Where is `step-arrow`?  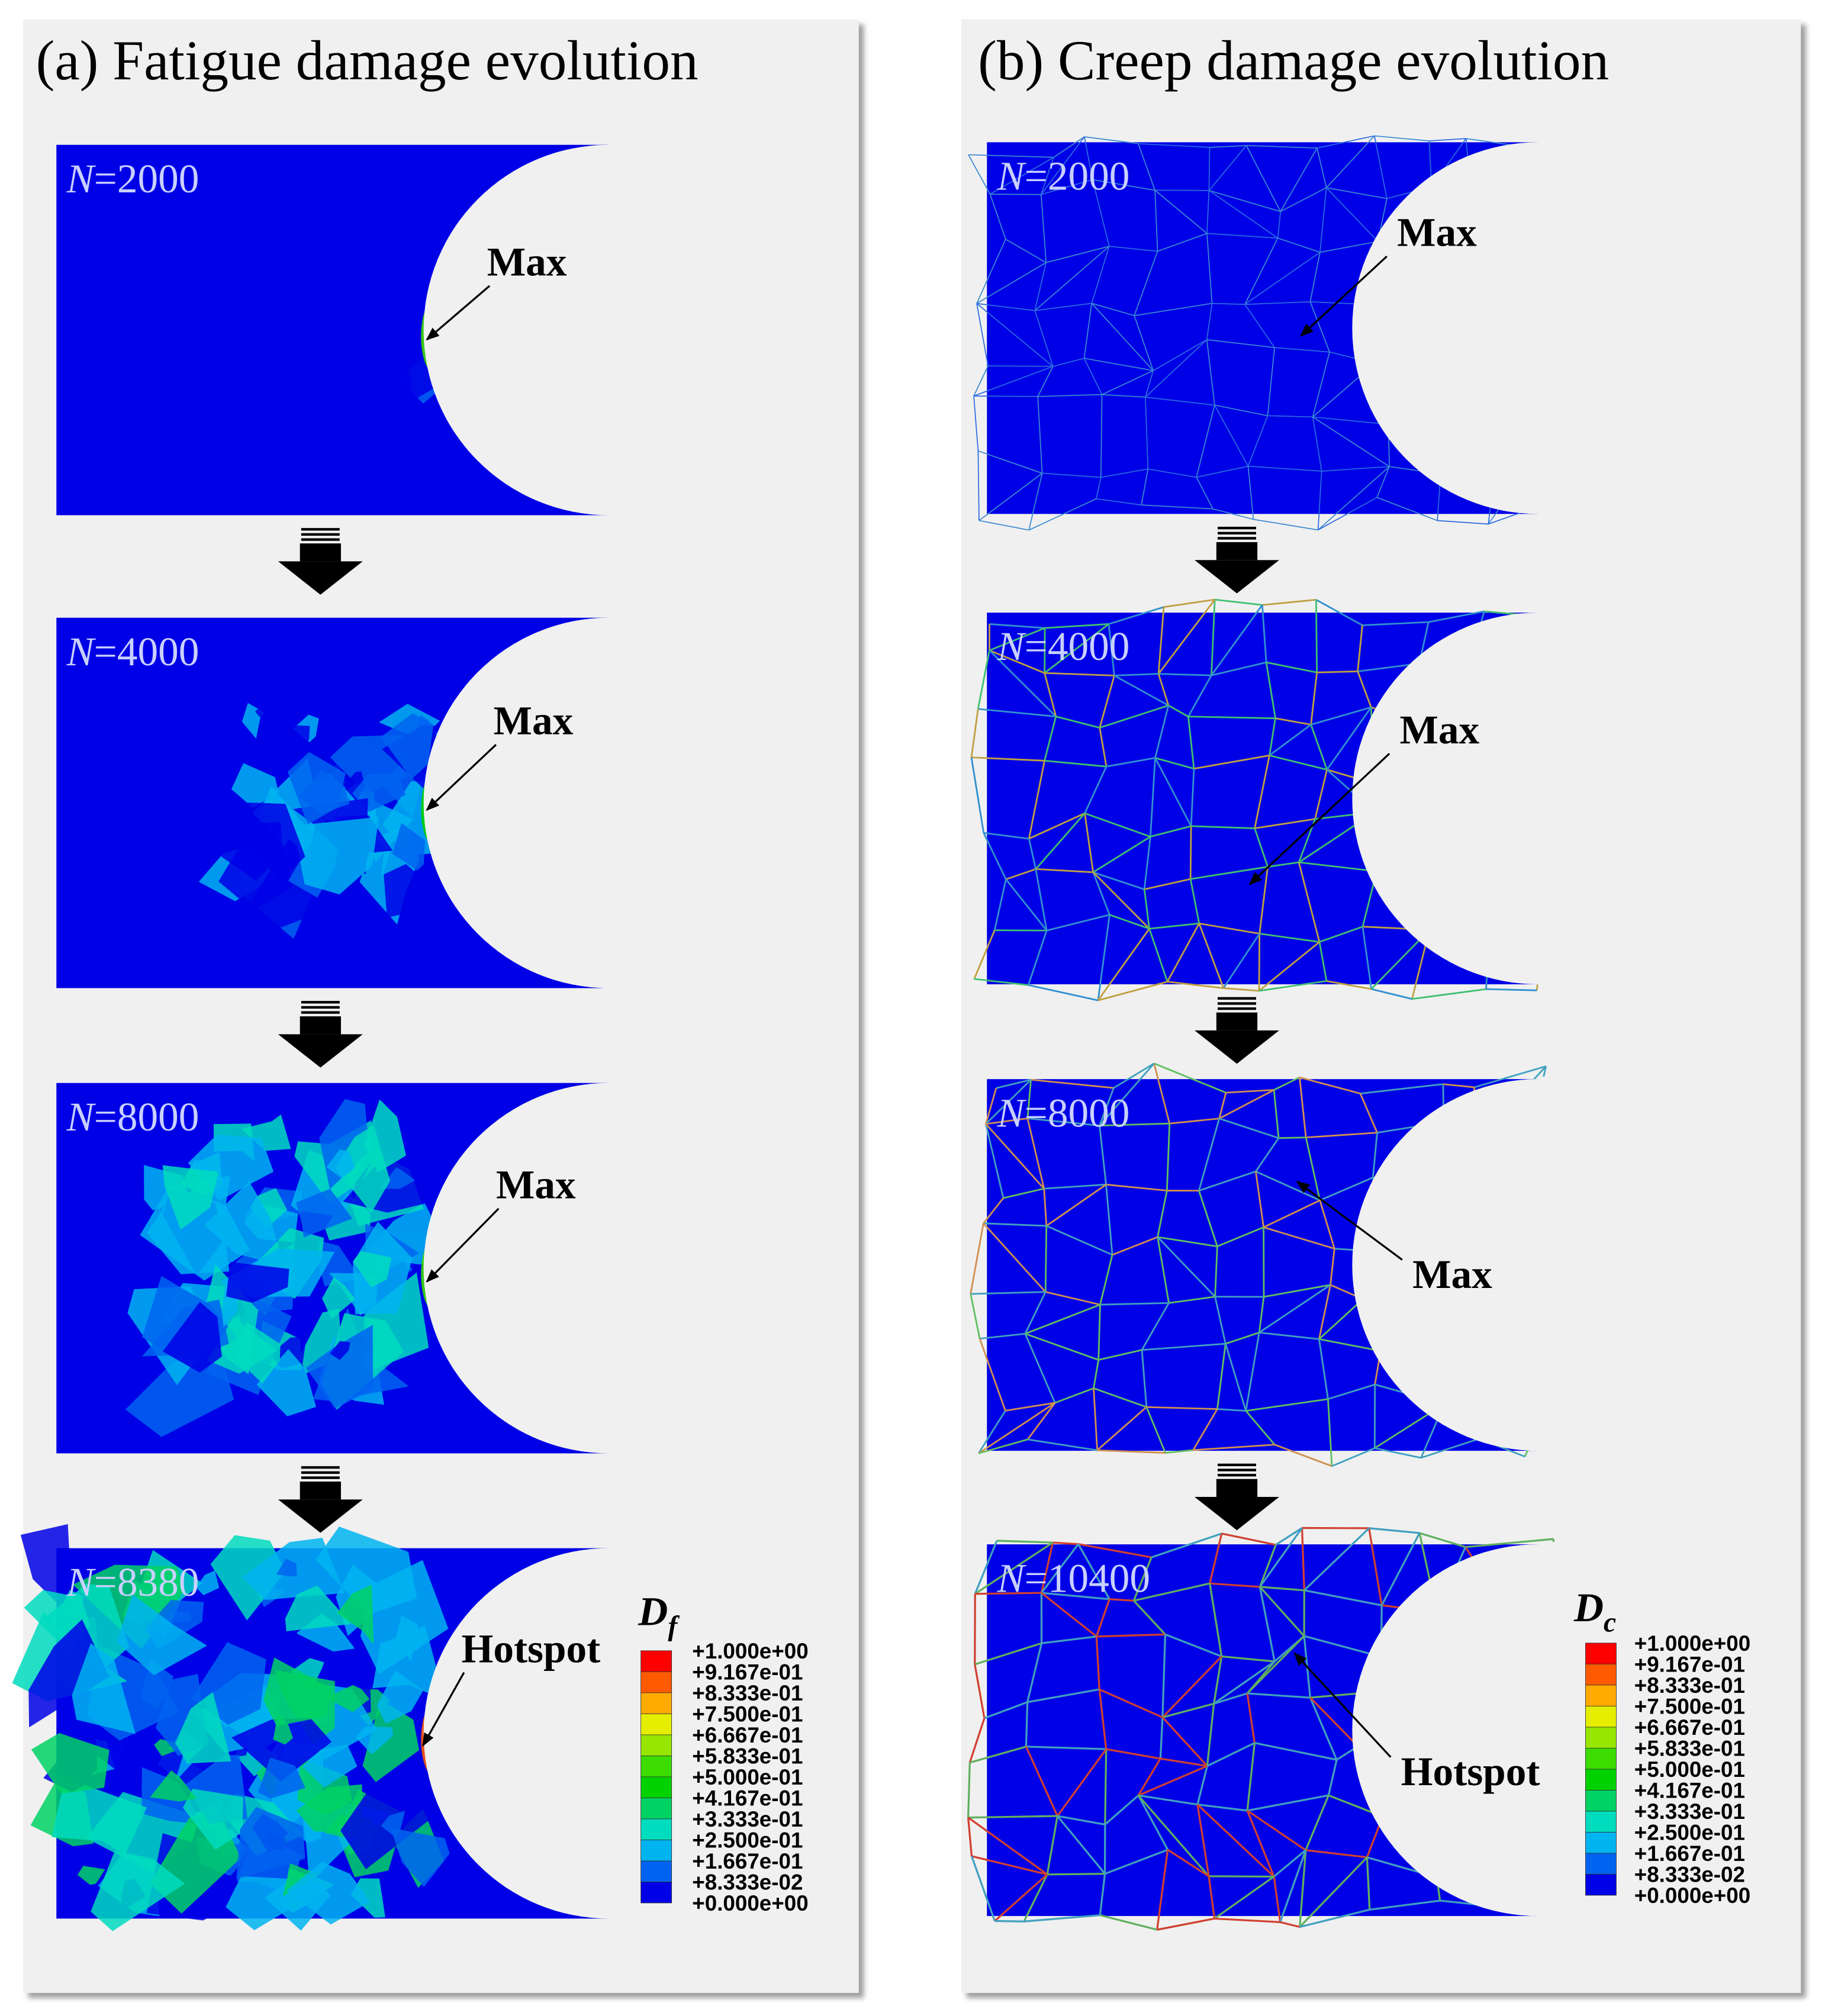 step-arrow is located at coordinates (320, 1034).